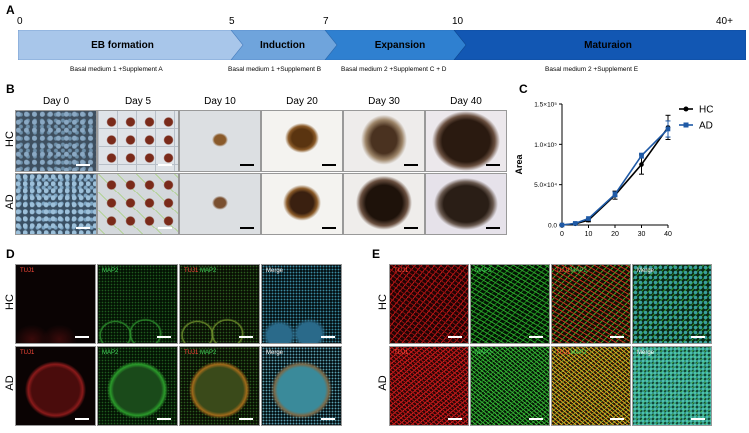 The height and width of the screenshot is (433, 749). Describe the element at coordinates (510, 304) in the screenshot. I see `e-hc-map2: MAP2` at that location.